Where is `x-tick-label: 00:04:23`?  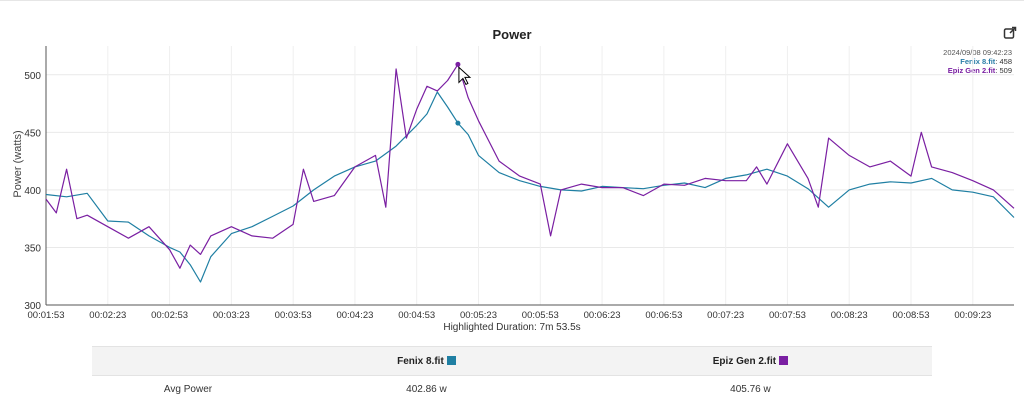 x-tick-label: 00:04:23 is located at coordinates (354, 315).